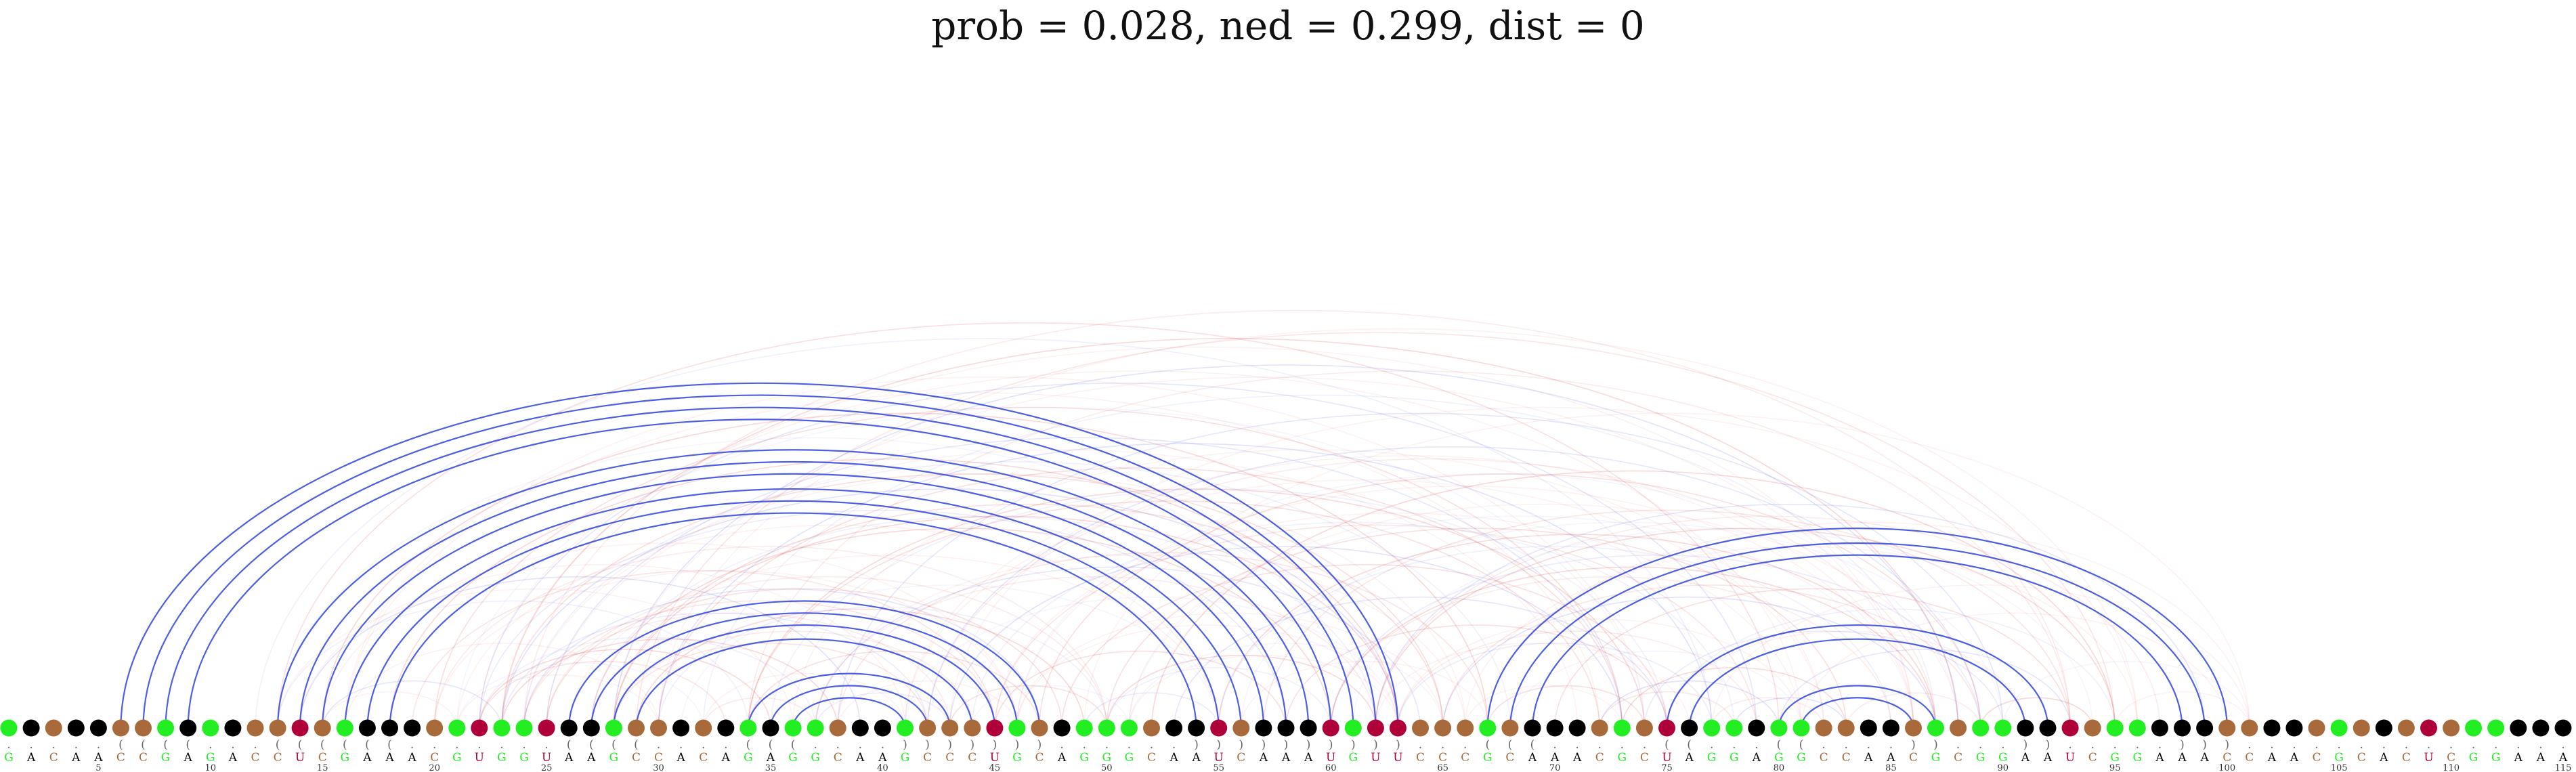  Describe the element at coordinates (882, 767) in the screenshot. I see `position-tick-label: 40` at that location.